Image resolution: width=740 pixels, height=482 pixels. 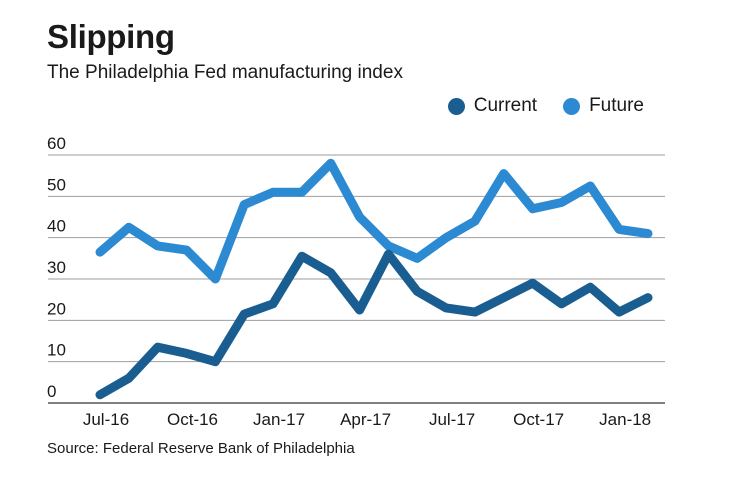 I want to click on y-tick-label: 30, so click(x=56, y=267).